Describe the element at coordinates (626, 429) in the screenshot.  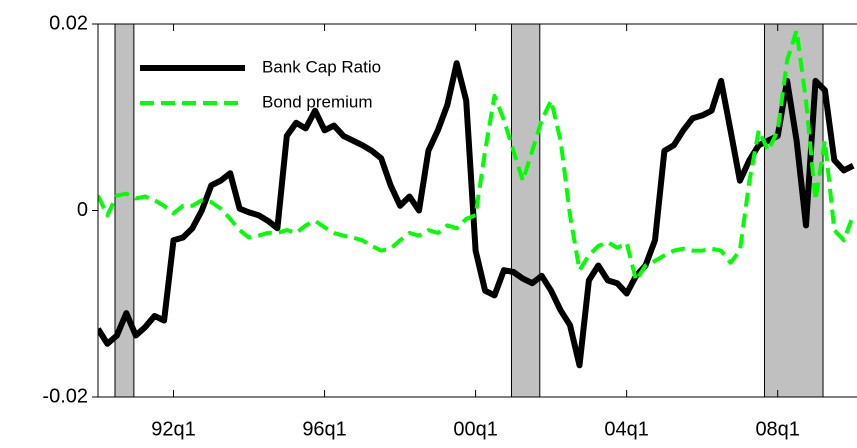
I see `x-tick-label: 04q1` at that location.